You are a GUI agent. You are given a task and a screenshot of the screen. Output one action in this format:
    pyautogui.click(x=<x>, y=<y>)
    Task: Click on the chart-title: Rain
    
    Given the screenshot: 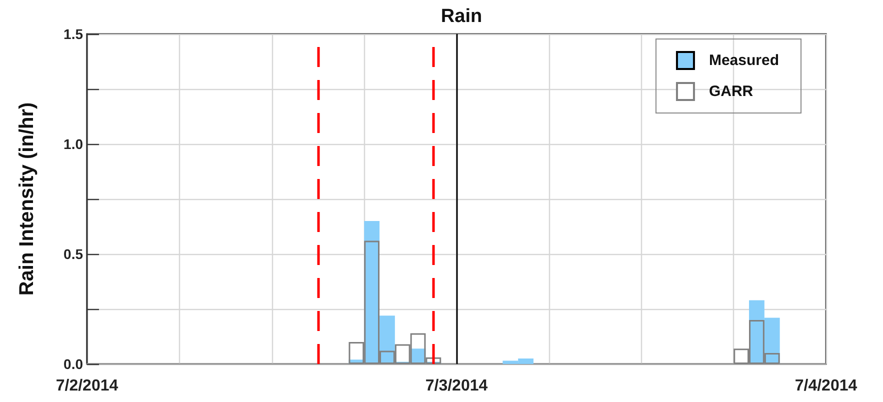 What is the action you would take?
    pyautogui.click(x=461, y=16)
    